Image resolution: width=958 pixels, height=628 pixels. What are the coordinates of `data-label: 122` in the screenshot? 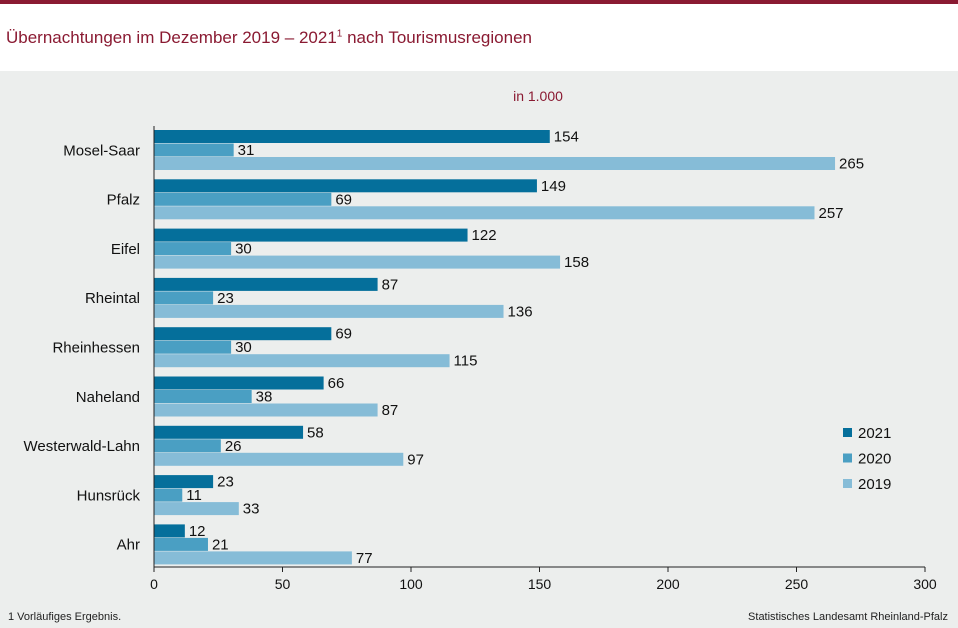 It's located at (484, 235).